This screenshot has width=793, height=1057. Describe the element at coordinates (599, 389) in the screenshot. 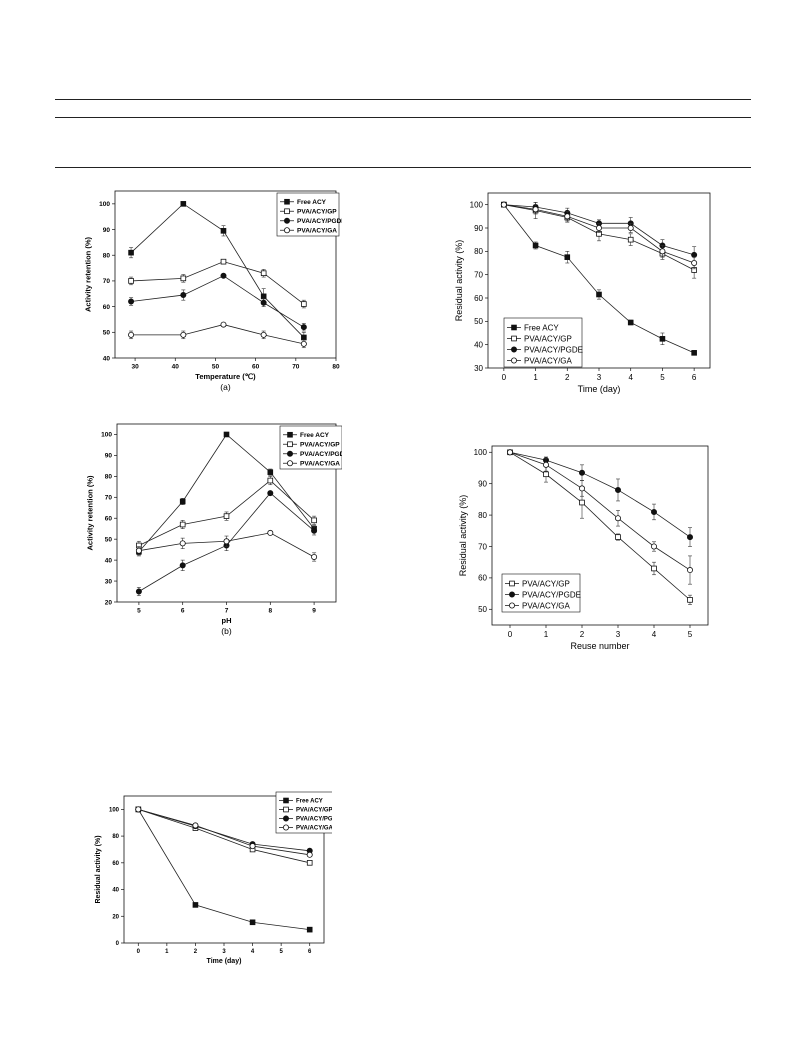

I see `x-axis-label: Time (day)` at that location.